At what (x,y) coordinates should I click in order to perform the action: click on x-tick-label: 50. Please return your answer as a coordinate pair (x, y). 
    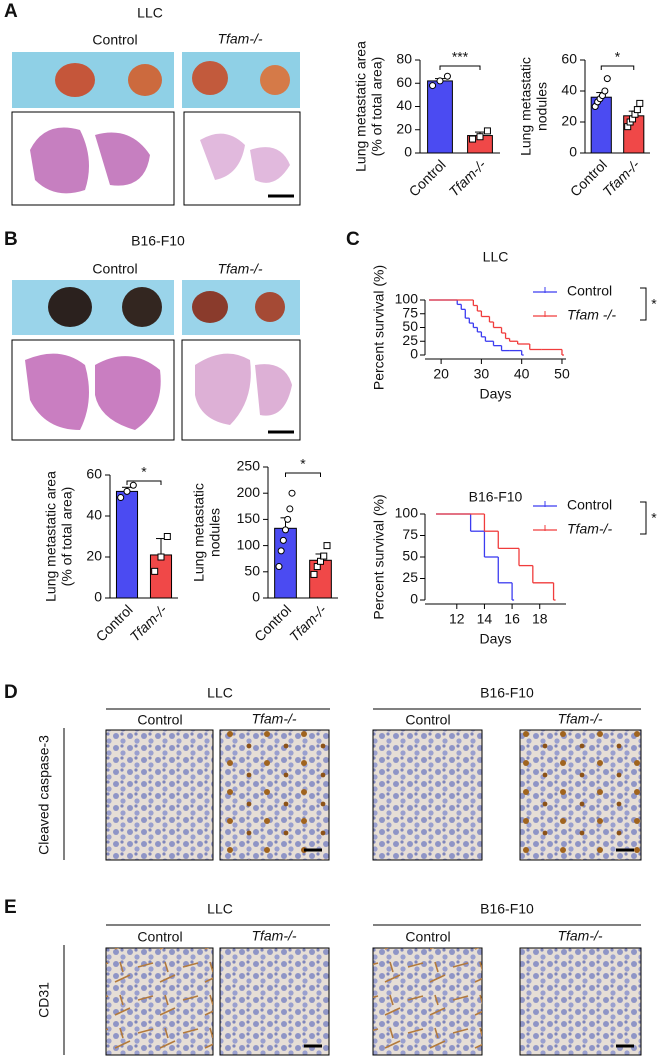
    Looking at the image, I should click on (562, 374).